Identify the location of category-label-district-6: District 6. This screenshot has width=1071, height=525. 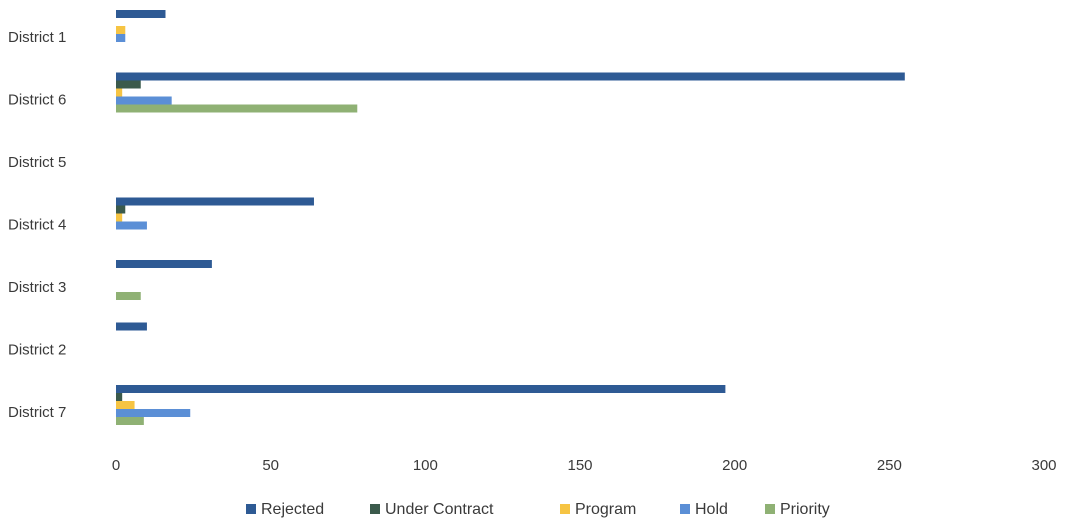
(37, 100).